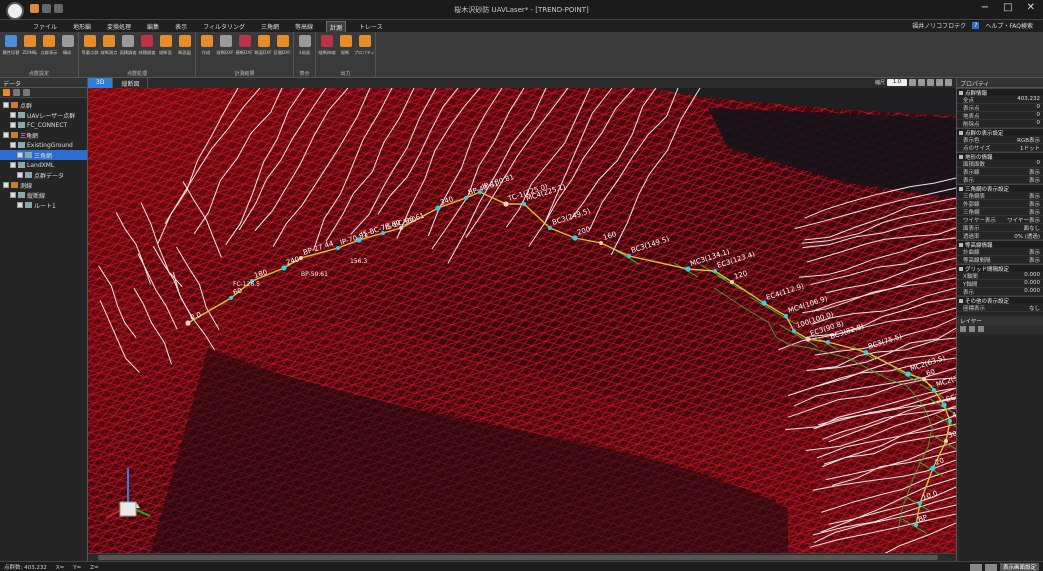 Image resolution: width=1043 pixels, height=571 pixels. Describe the element at coordinates (101, 83) in the screenshot. I see `view-tab: 3D` at that location.